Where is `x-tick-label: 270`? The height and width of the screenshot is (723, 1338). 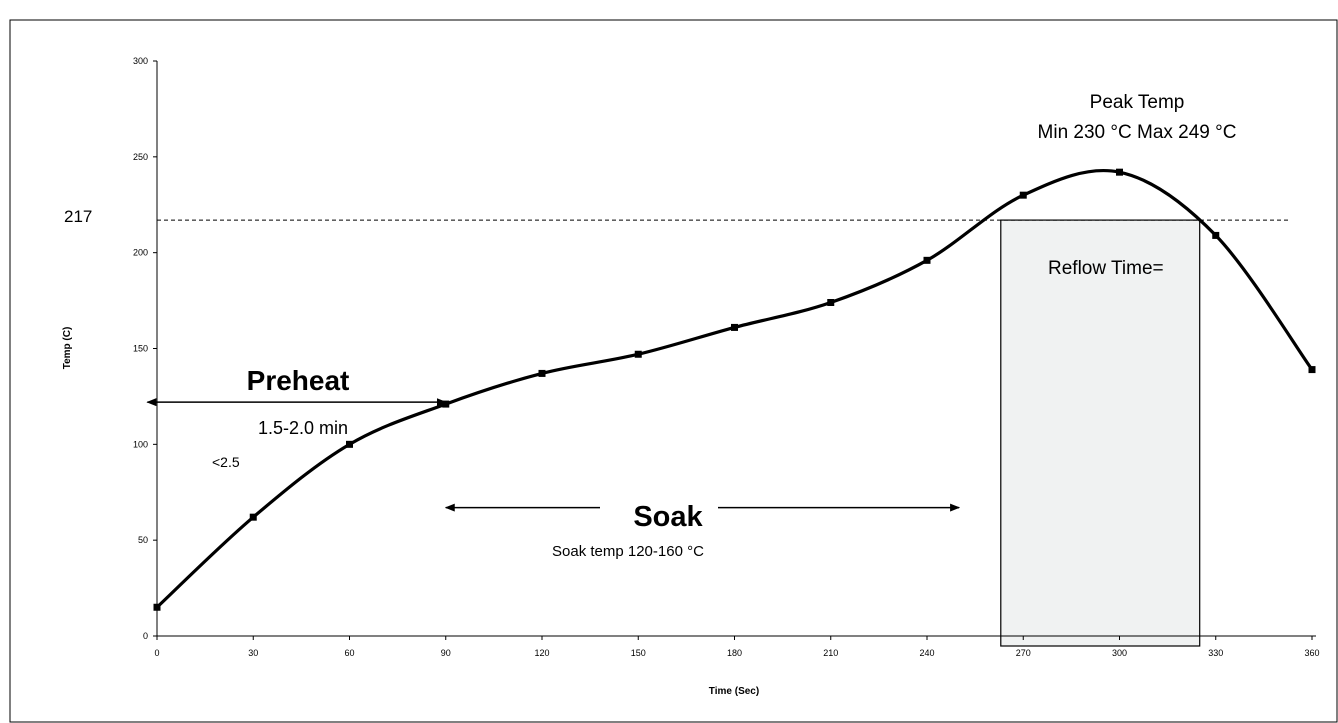 x-tick-label: 270 is located at coordinates (1023, 653).